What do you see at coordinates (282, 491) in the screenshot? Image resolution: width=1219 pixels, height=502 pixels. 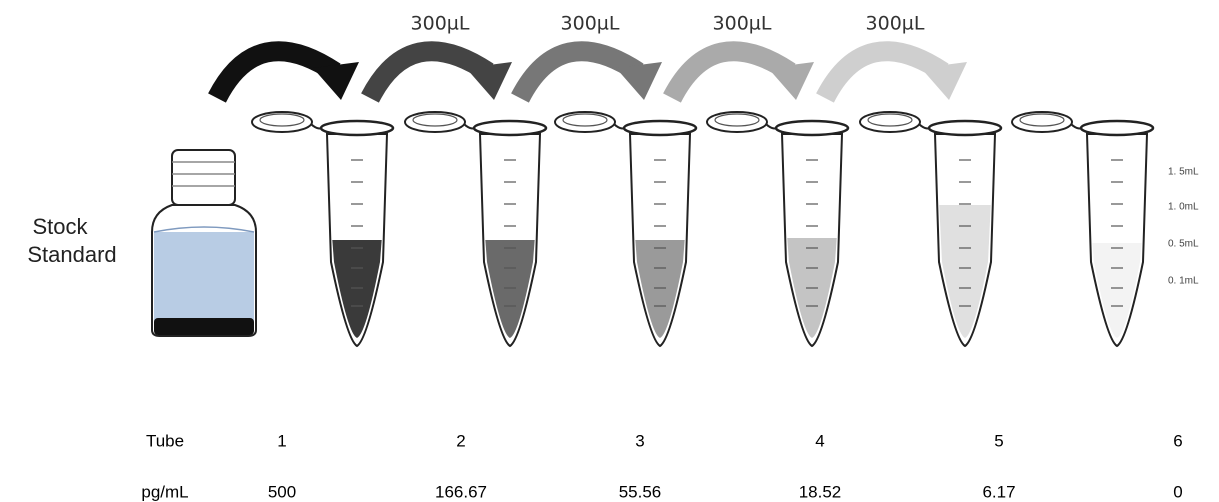 I see `concentration: 500` at bounding box center [282, 491].